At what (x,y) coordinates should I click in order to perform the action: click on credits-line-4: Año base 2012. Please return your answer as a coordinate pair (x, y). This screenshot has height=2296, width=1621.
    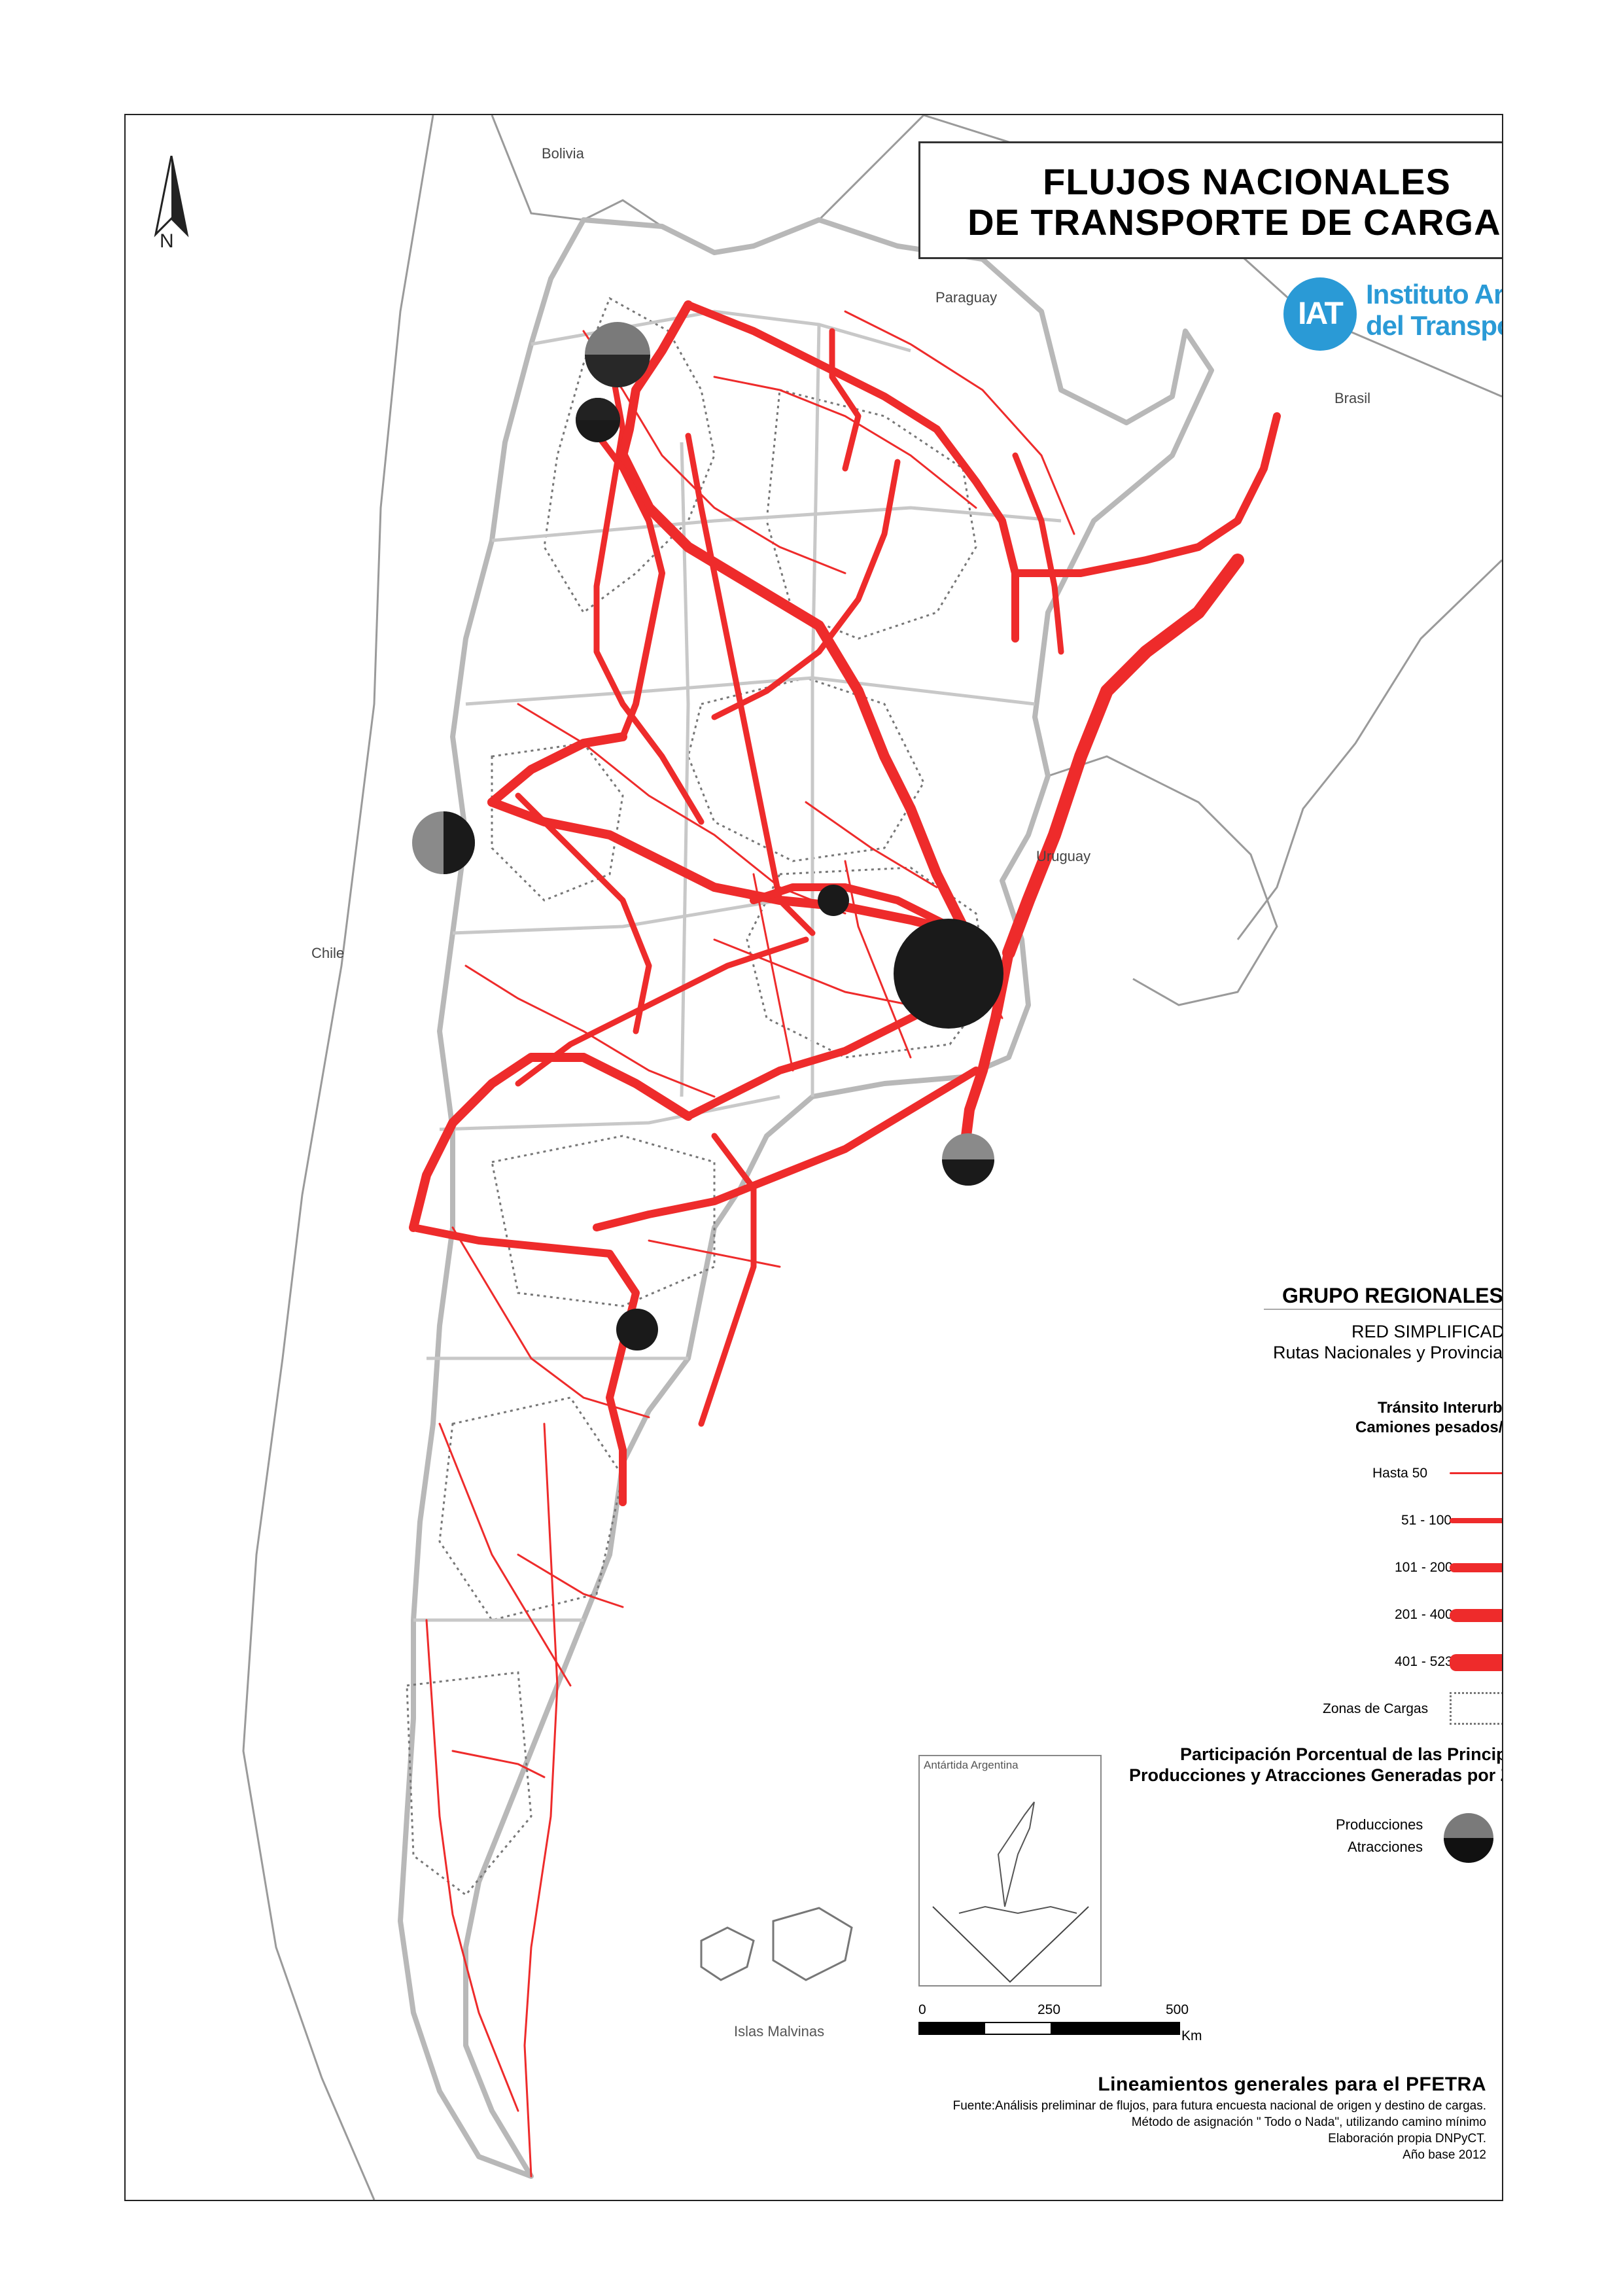
    Looking at the image, I should click on (1445, 2155).